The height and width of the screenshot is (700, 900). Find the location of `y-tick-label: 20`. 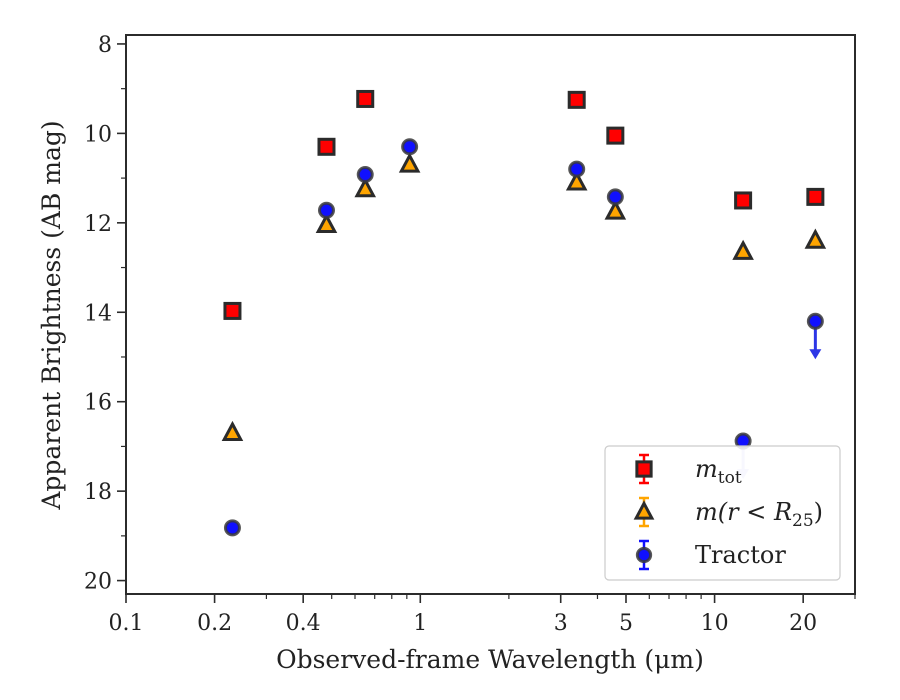

y-tick-label: 20 is located at coordinates (98, 582).